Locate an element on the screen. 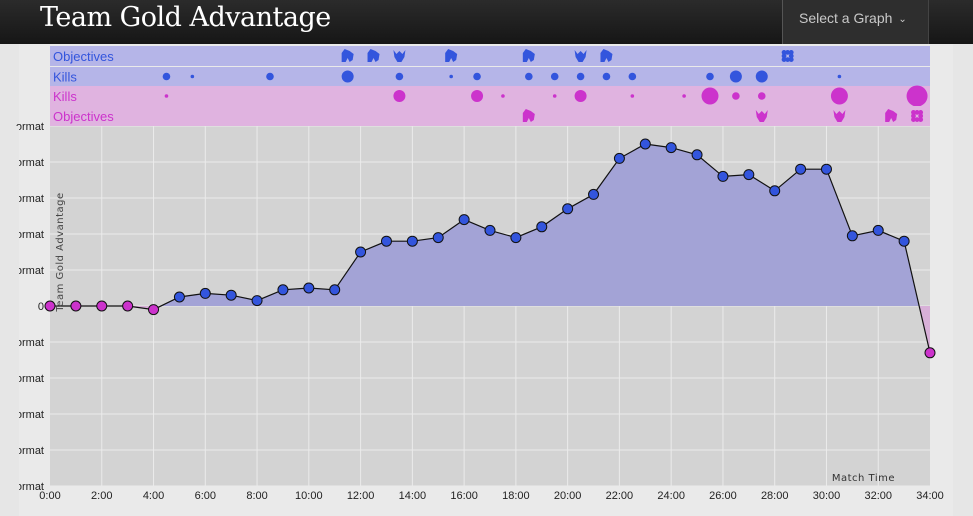  x-tick-label: 0:00 is located at coordinates (49, 496).